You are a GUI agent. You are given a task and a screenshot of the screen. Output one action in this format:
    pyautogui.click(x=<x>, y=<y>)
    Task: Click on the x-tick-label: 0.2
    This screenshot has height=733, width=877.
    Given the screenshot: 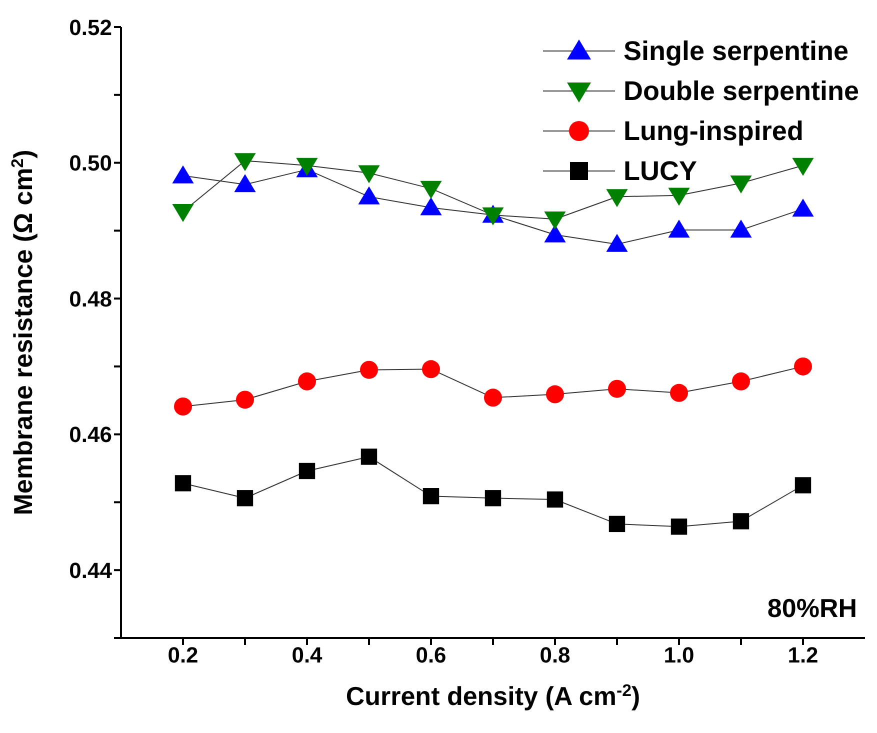 What is the action you would take?
    pyautogui.click(x=183, y=655)
    